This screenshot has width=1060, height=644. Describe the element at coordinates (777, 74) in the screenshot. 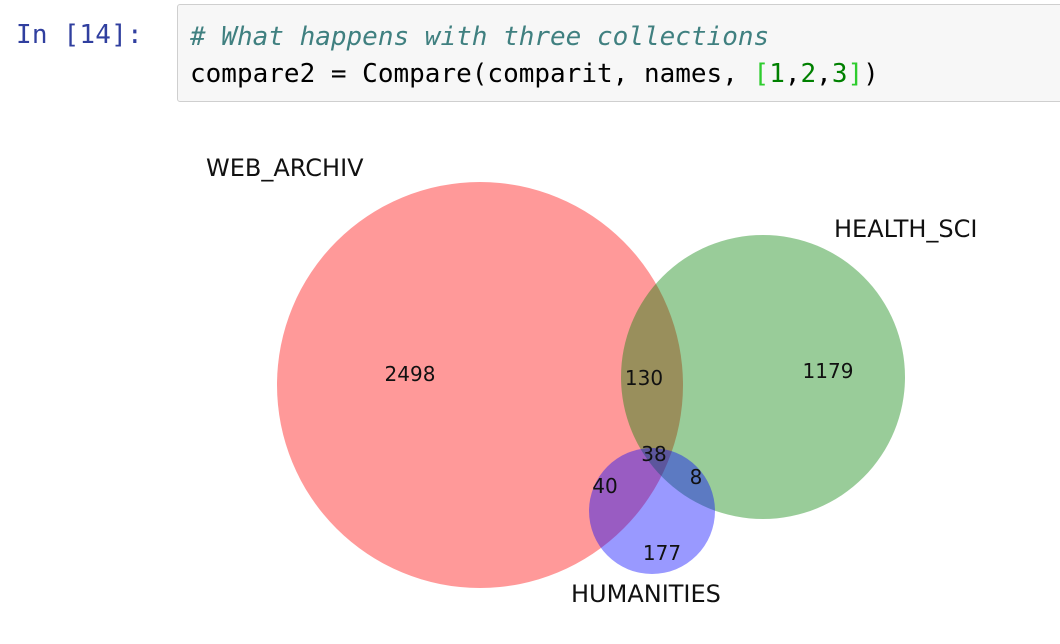

I see `code-list-item-1: 1` at that location.